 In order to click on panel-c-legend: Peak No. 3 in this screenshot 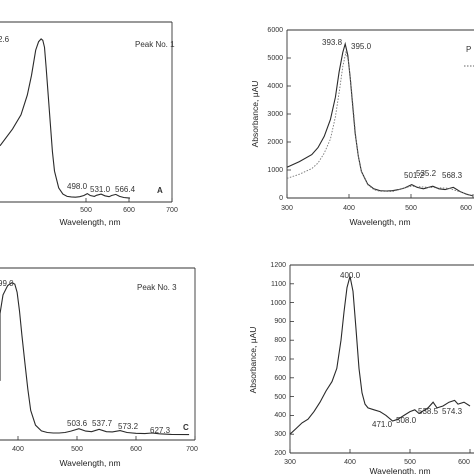, I will do `click(157, 287)`.